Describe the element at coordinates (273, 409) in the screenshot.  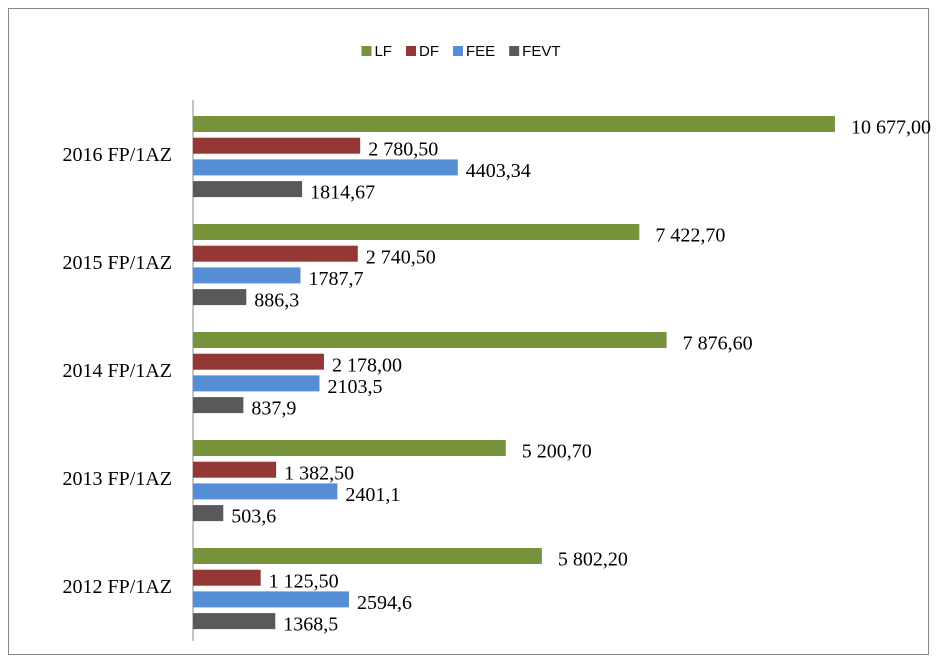
I see `value-label: 837,9` at that location.